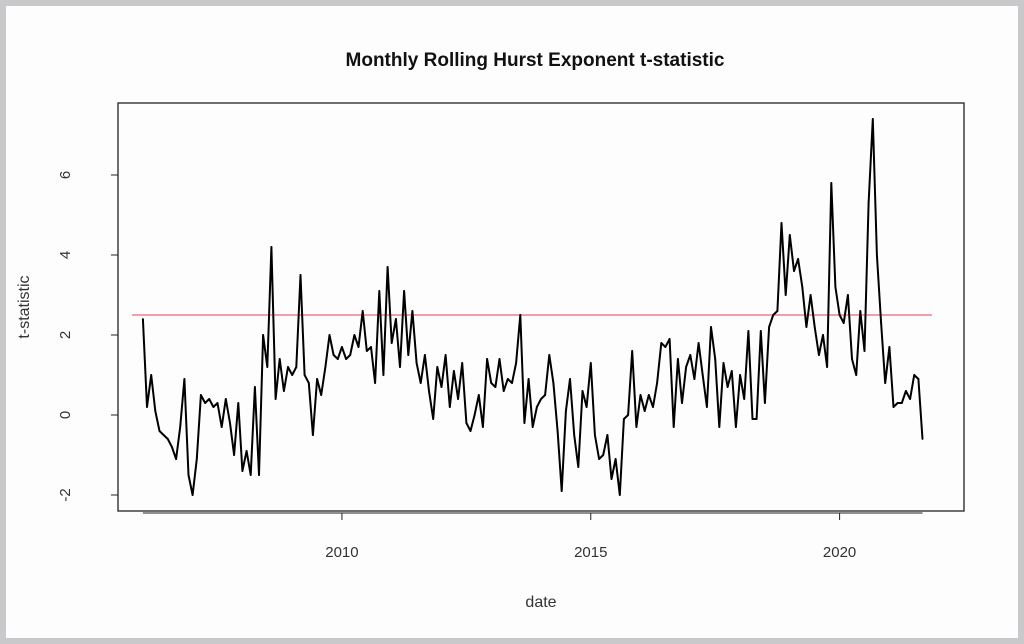 Image resolution: width=1024 pixels, height=644 pixels. Describe the element at coordinates (839, 552) in the screenshot. I see `x-tick-label: 2020` at that location.